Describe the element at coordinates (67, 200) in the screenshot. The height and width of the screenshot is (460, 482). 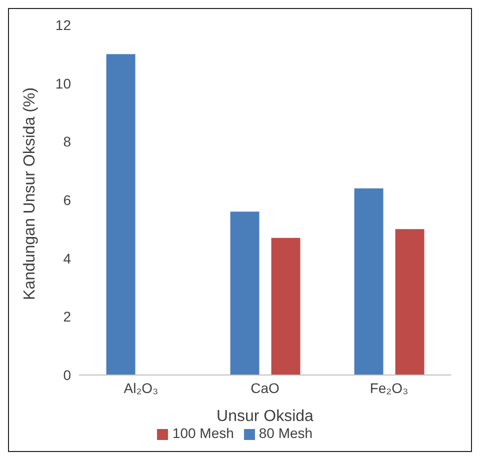
I see `y-tick-label: 6` at that location.